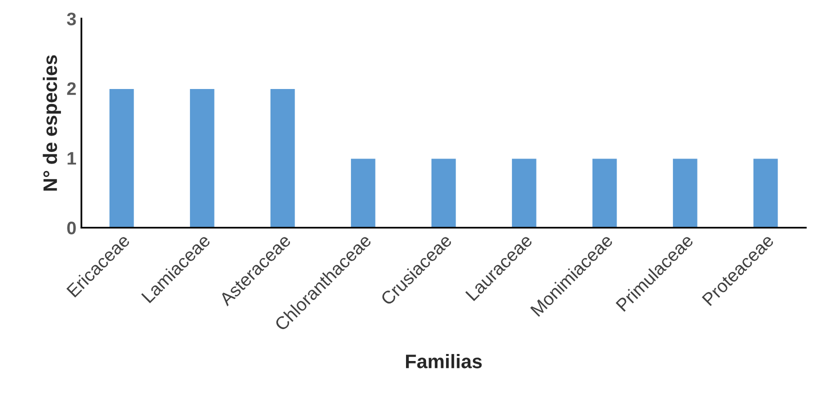 This screenshot has width=814, height=414. I want to click on y-tick-label: 1, so click(72, 158).